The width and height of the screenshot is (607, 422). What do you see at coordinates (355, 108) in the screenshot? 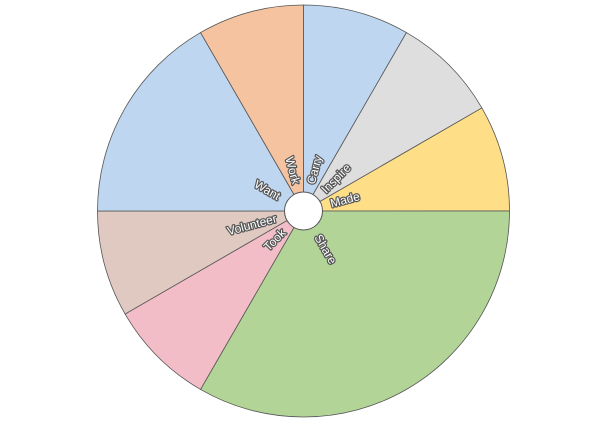
I see `pie-slice-carry` at bounding box center [355, 108].